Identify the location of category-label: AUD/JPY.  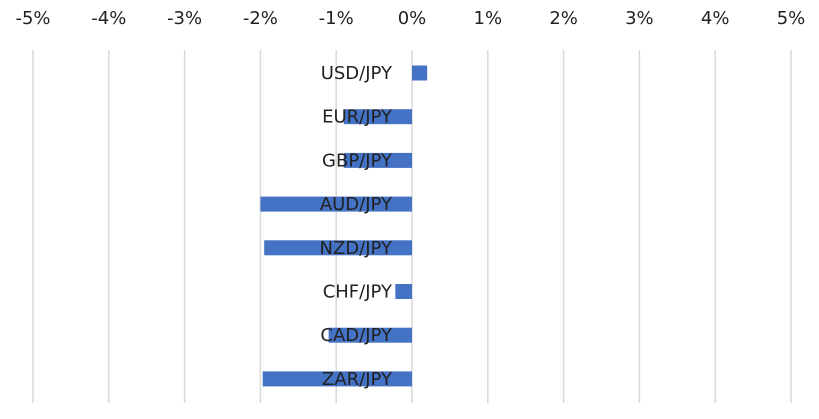
(356, 204).